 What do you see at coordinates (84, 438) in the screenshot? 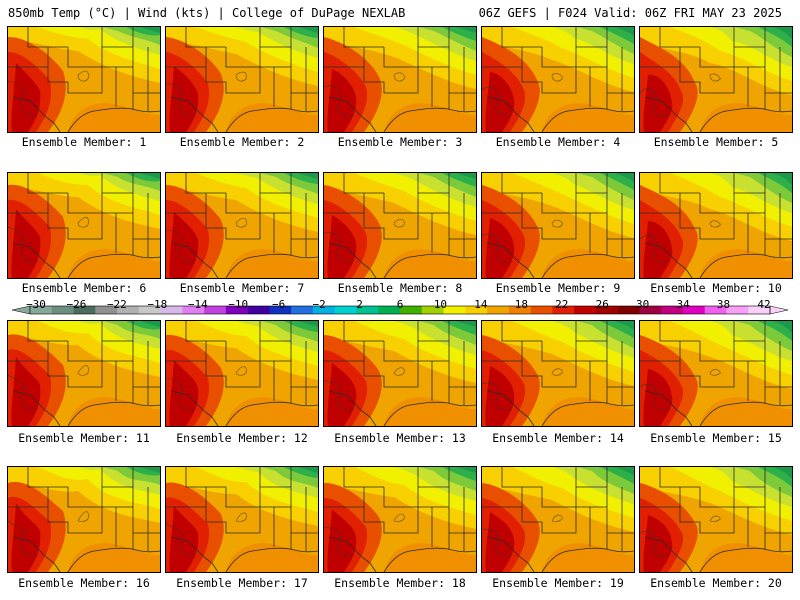
I see `ensemble-member-label: Ensemble Member: 11` at bounding box center [84, 438].